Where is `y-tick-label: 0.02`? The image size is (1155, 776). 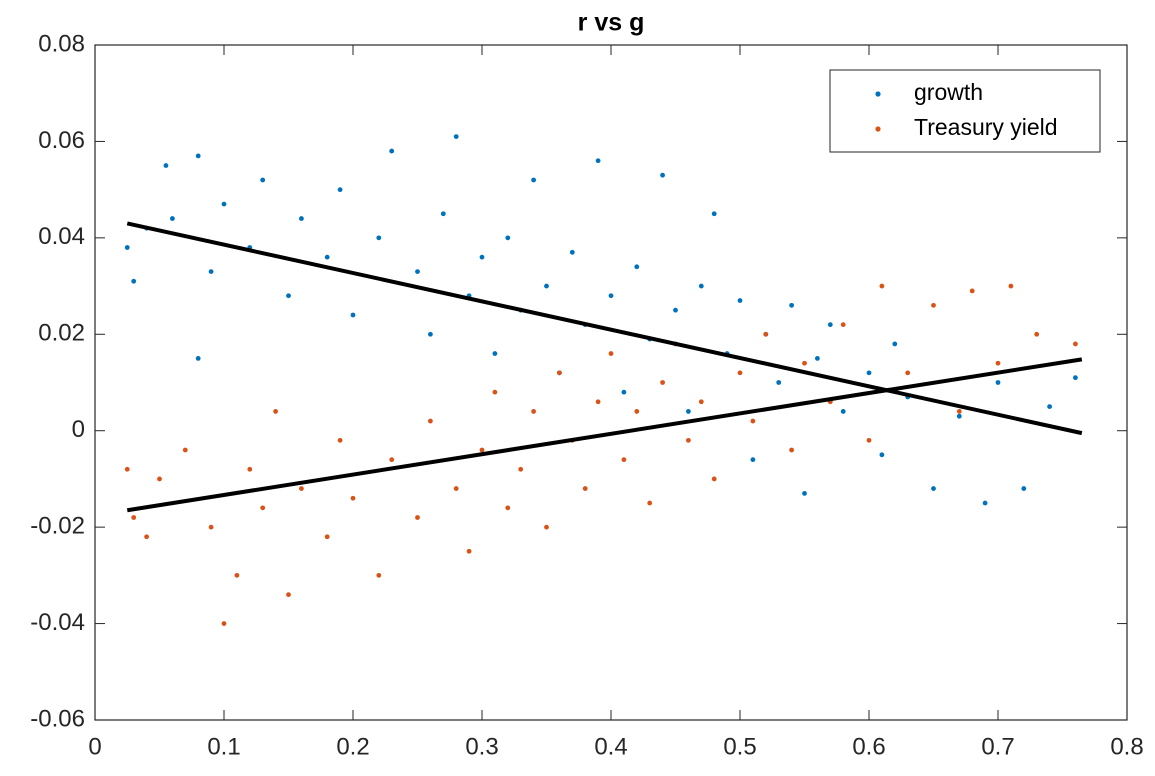 y-tick-label: 0.02 is located at coordinates (61, 333).